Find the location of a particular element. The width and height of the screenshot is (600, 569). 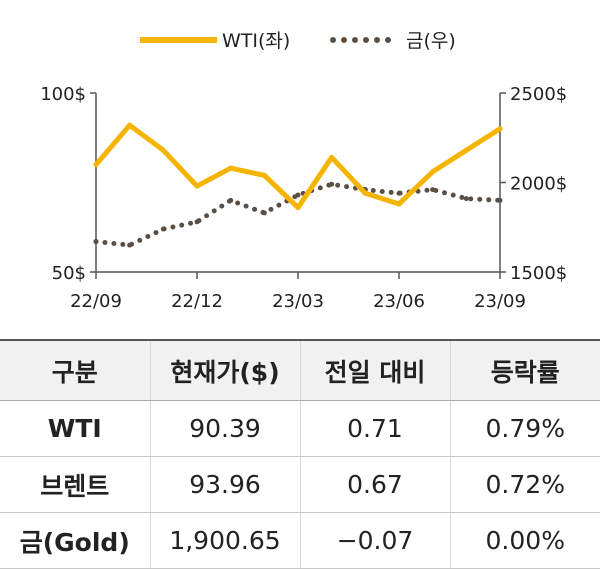

row-label: 금(Gold) is located at coordinates (75, 540).